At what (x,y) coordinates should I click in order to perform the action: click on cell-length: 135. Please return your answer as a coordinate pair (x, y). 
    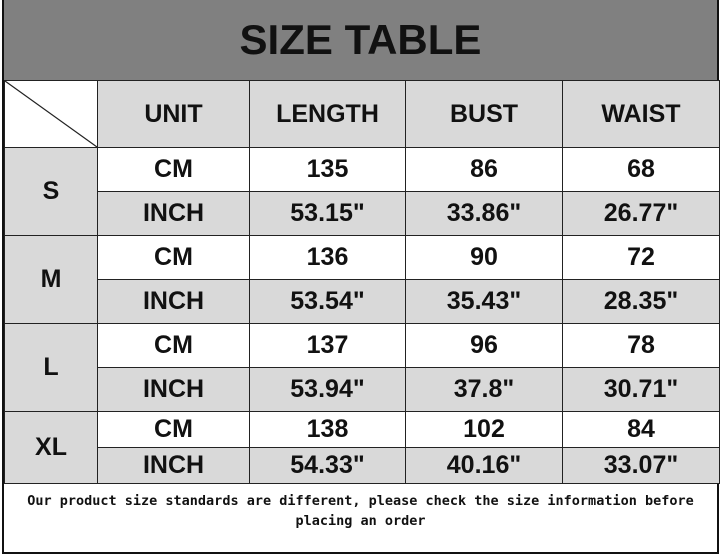
    Looking at the image, I should click on (327, 169).